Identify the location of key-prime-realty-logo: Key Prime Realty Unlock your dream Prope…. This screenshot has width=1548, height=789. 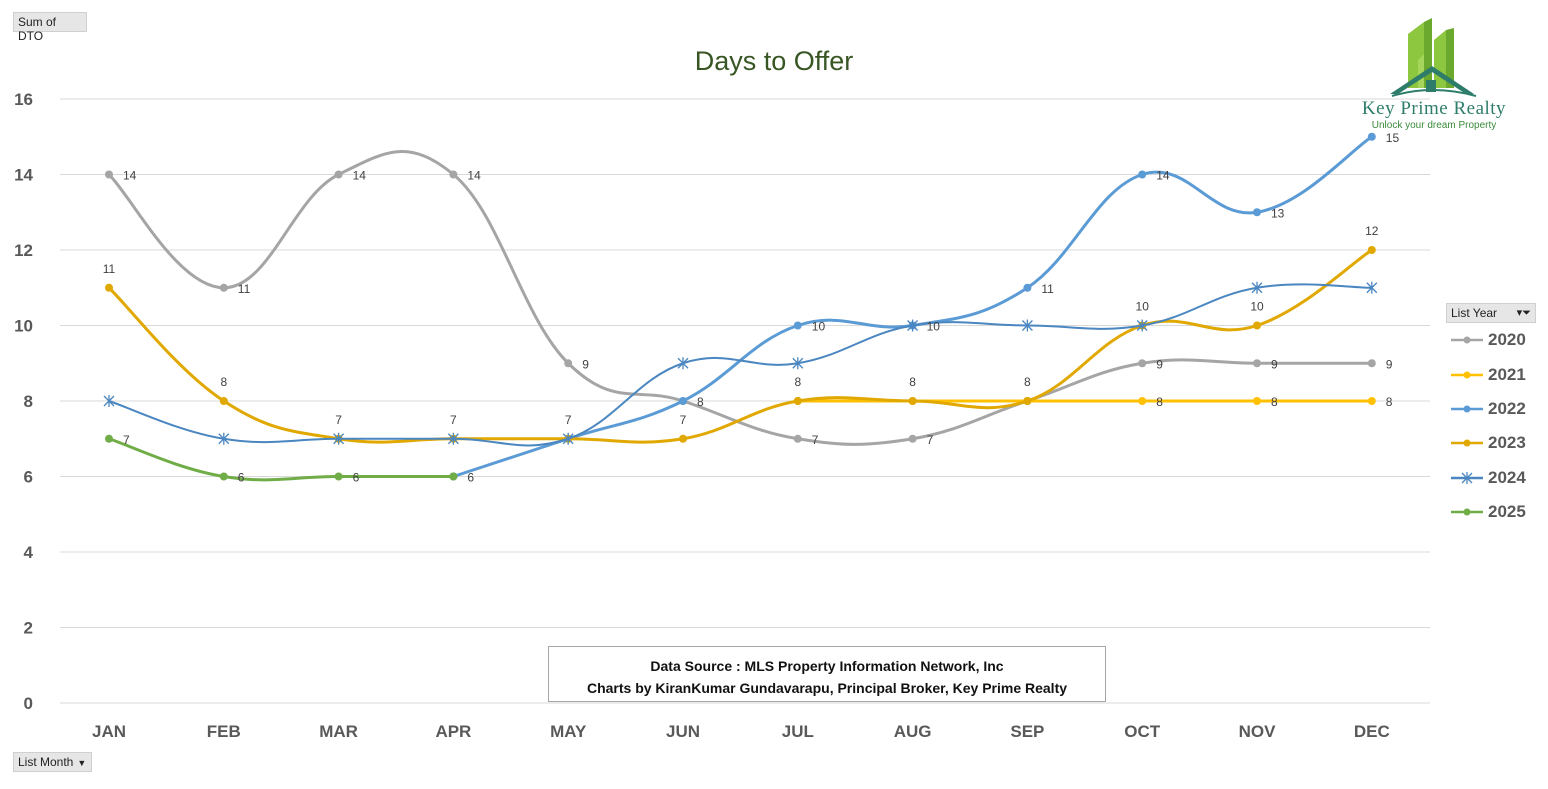
(1434, 75).